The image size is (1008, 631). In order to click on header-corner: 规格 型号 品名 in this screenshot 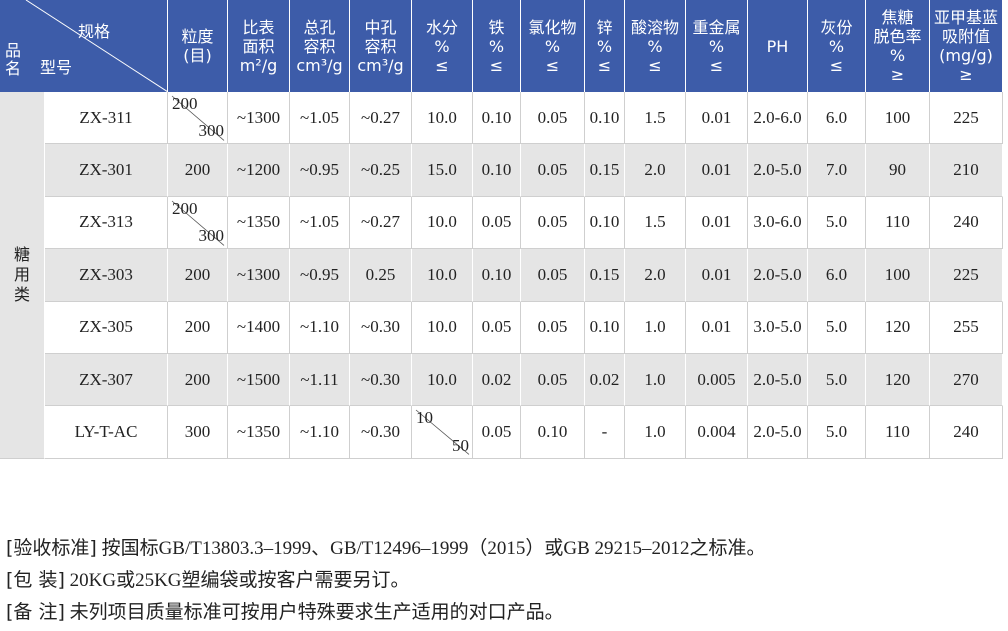, I will do `click(84, 46)`.